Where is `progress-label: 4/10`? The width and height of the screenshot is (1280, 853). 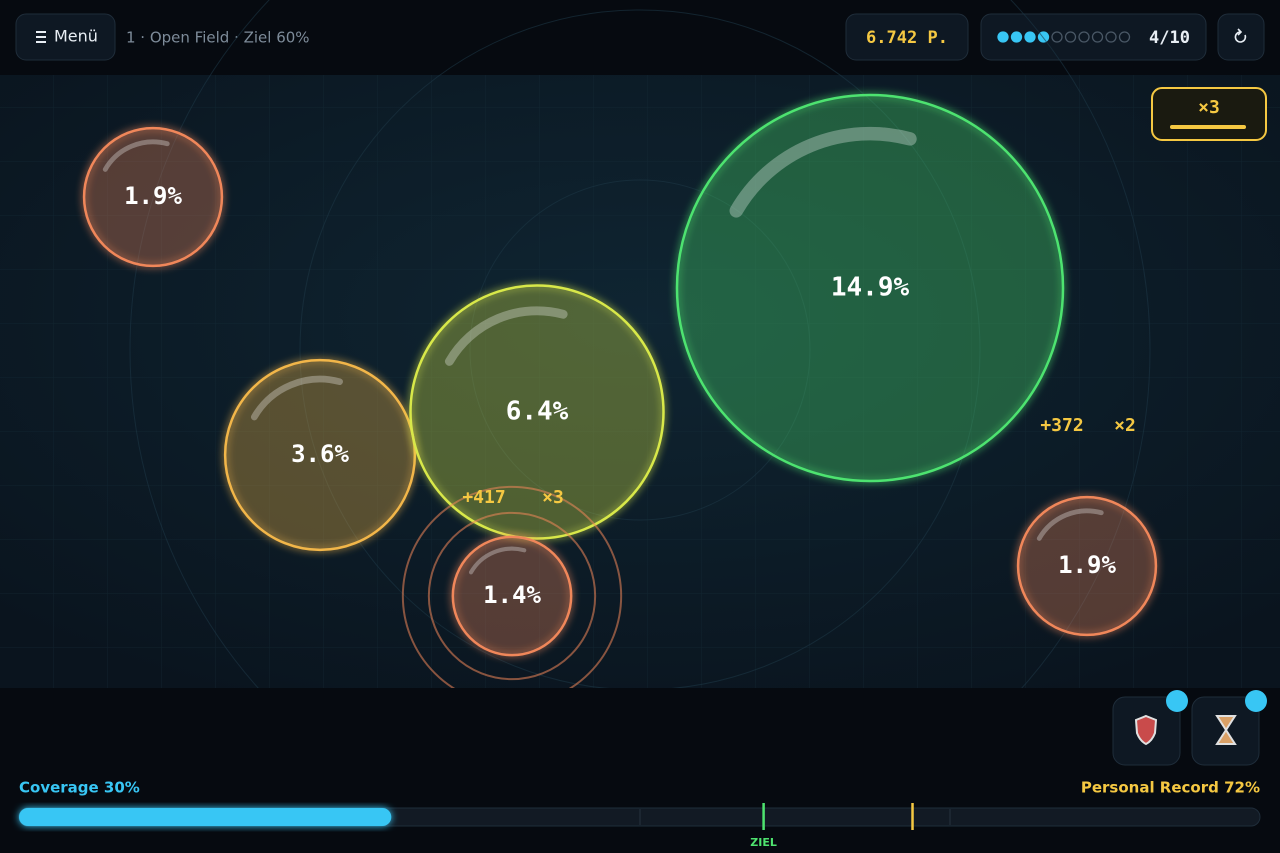 progress-label: 4/10 is located at coordinates (1169, 38).